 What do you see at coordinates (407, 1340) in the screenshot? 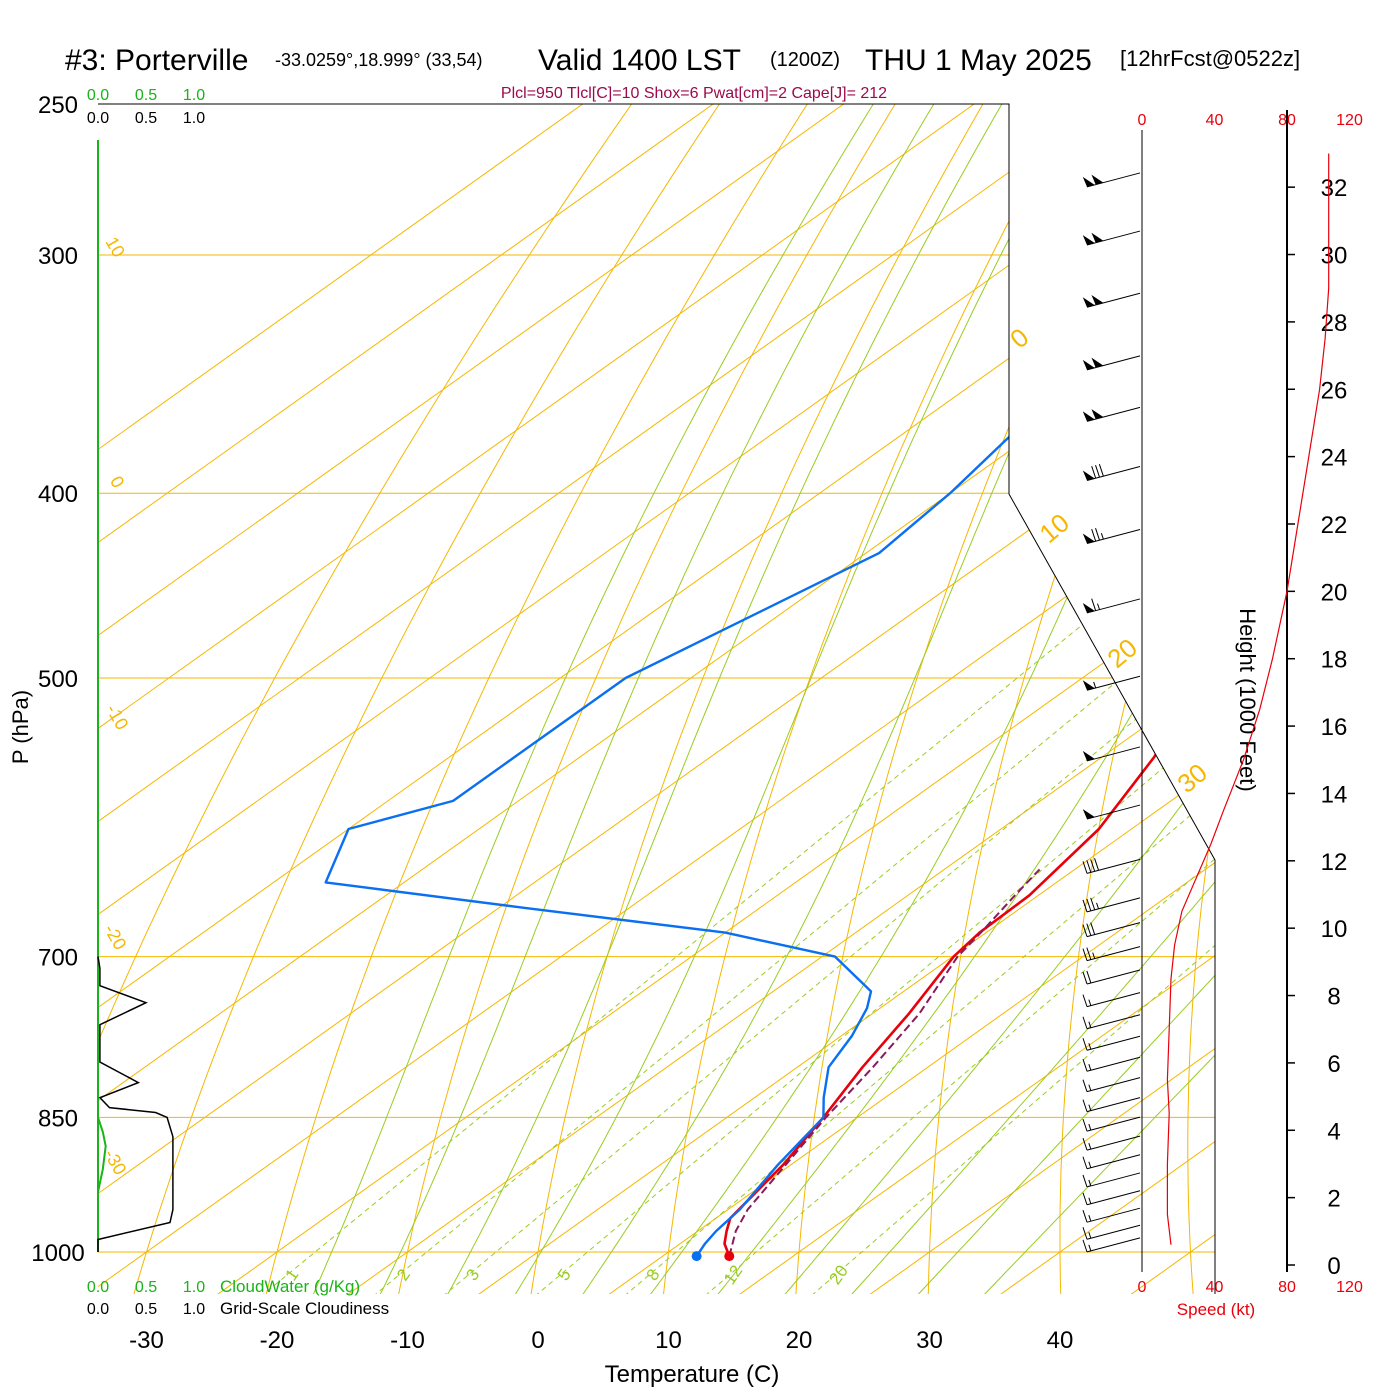
I see `temperature-tick-label: -10` at bounding box center [407, 1340].